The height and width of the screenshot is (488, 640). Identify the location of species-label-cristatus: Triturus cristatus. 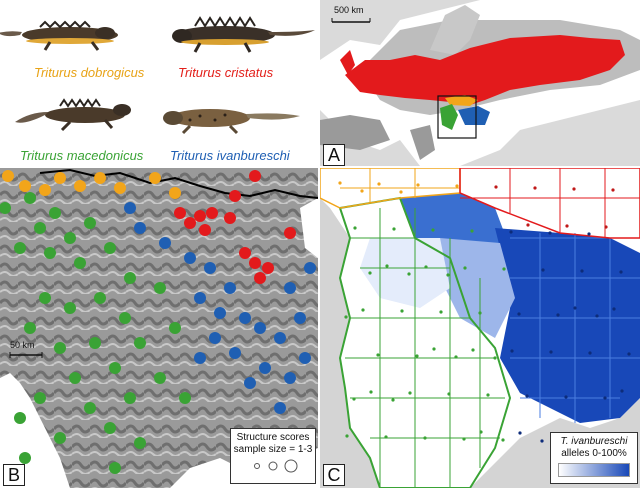
(226, 72).